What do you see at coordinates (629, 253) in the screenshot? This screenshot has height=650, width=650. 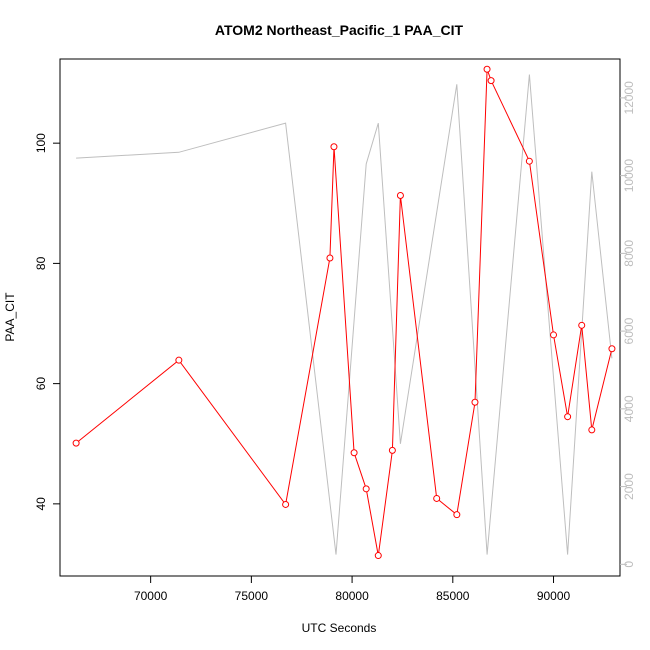 I see `y2-tick-label: 8000` at bounding box center [629, 253].